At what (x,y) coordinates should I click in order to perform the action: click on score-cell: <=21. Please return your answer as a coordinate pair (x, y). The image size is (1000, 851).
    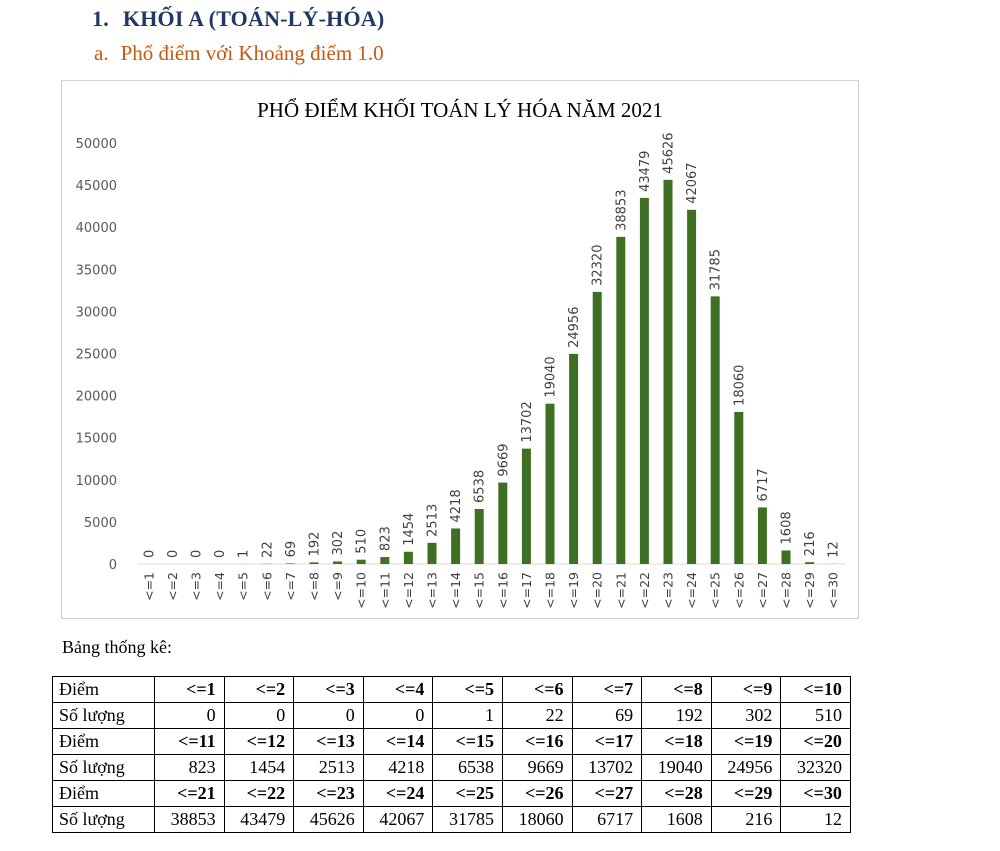
    Looking at the image, I should click on (189, 793).